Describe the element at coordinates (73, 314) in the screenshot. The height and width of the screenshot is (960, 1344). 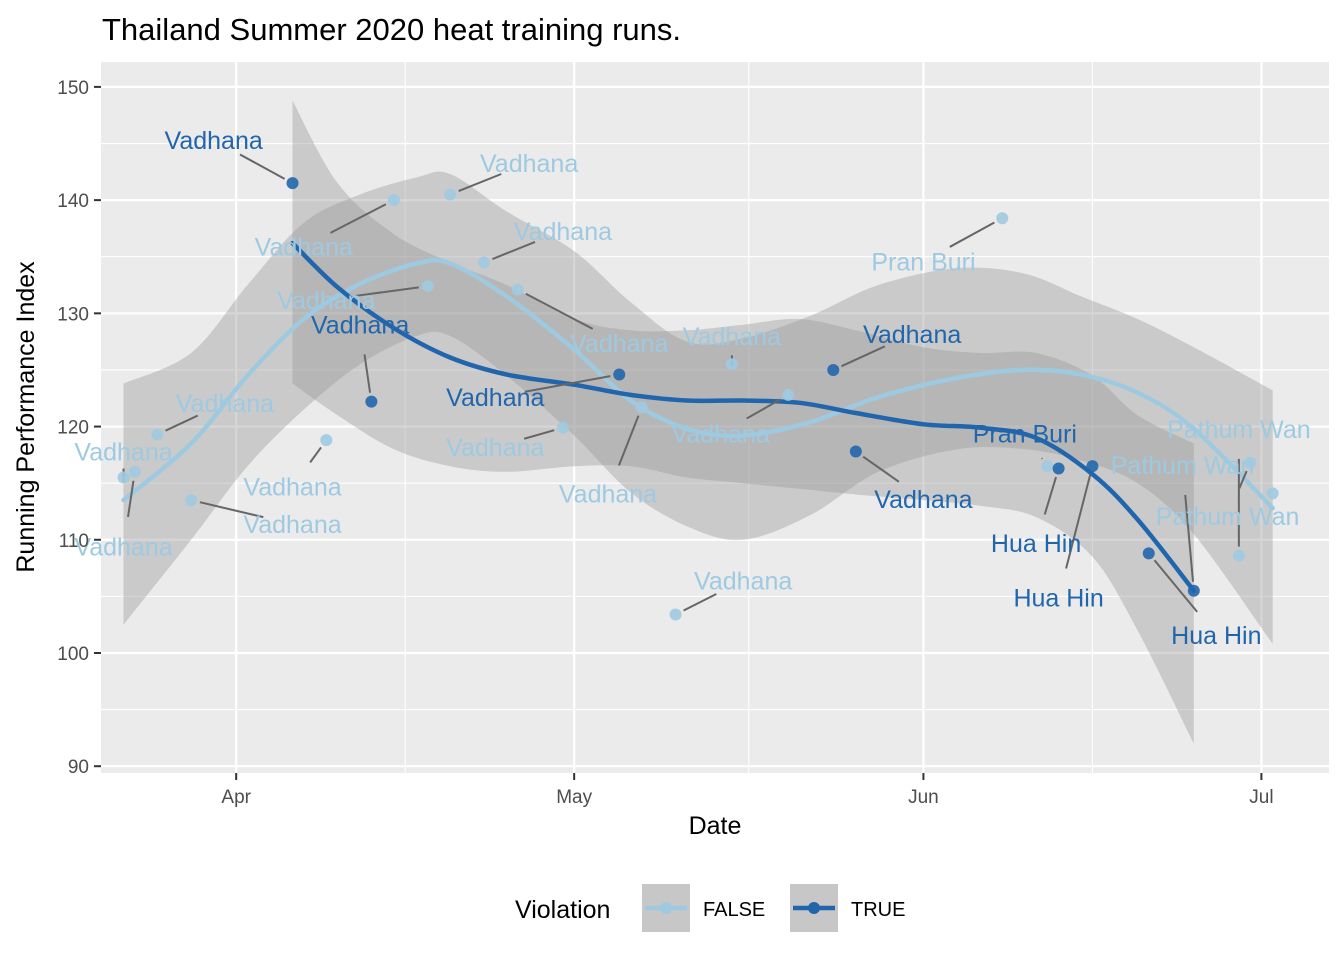
I see `y-tick-label: 130` at that location.